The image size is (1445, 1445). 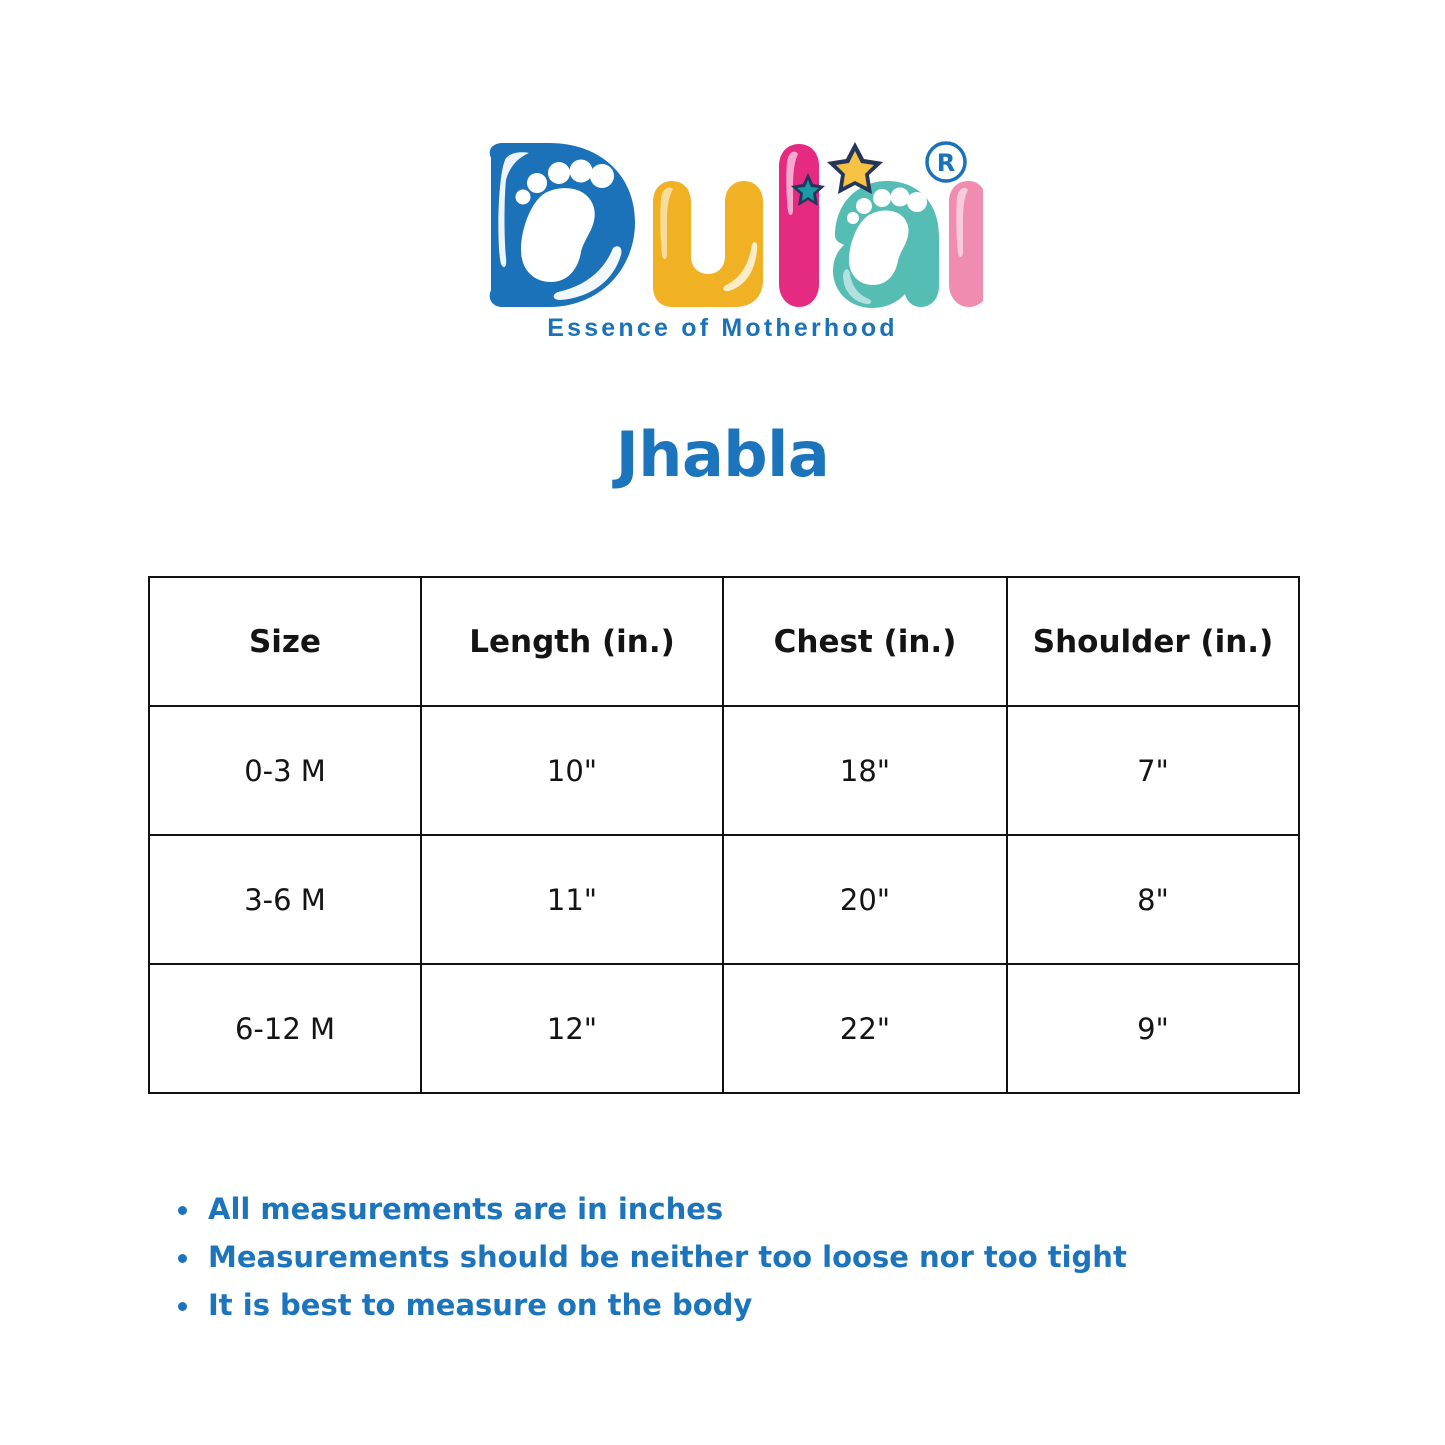 I want to click on svg-text: R, so click(x=945, y=163).